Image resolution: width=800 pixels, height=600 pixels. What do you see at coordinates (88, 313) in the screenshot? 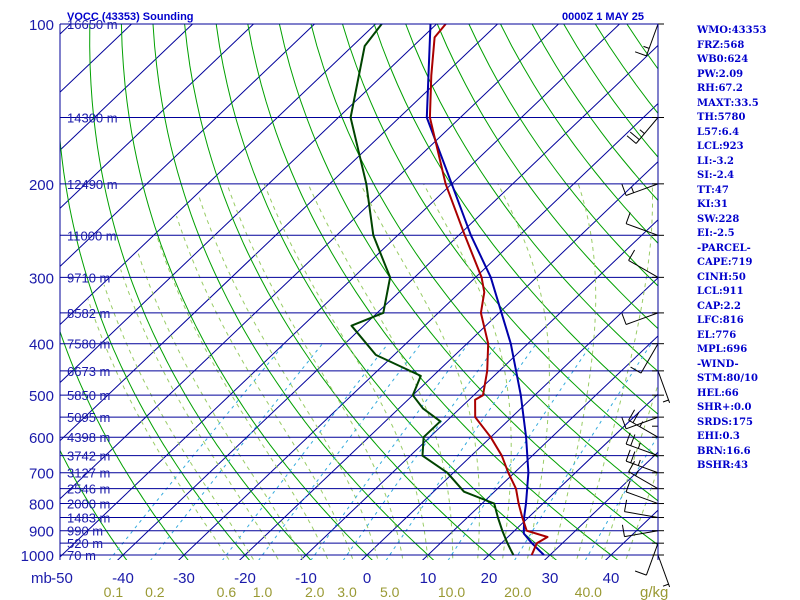
I see `height-level-label: 8582 m` at bounding box center [88, 313].